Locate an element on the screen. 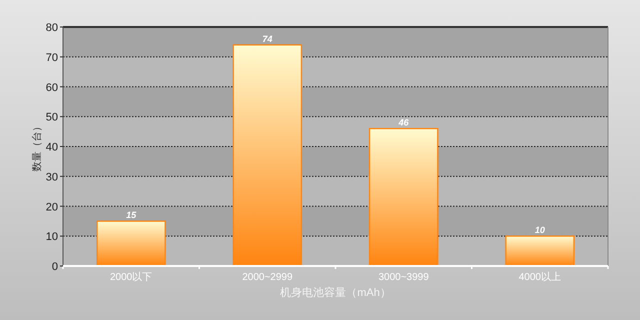 The image size is (640, 320). y-tick-label: 30 is located at coordinates (52, 177).